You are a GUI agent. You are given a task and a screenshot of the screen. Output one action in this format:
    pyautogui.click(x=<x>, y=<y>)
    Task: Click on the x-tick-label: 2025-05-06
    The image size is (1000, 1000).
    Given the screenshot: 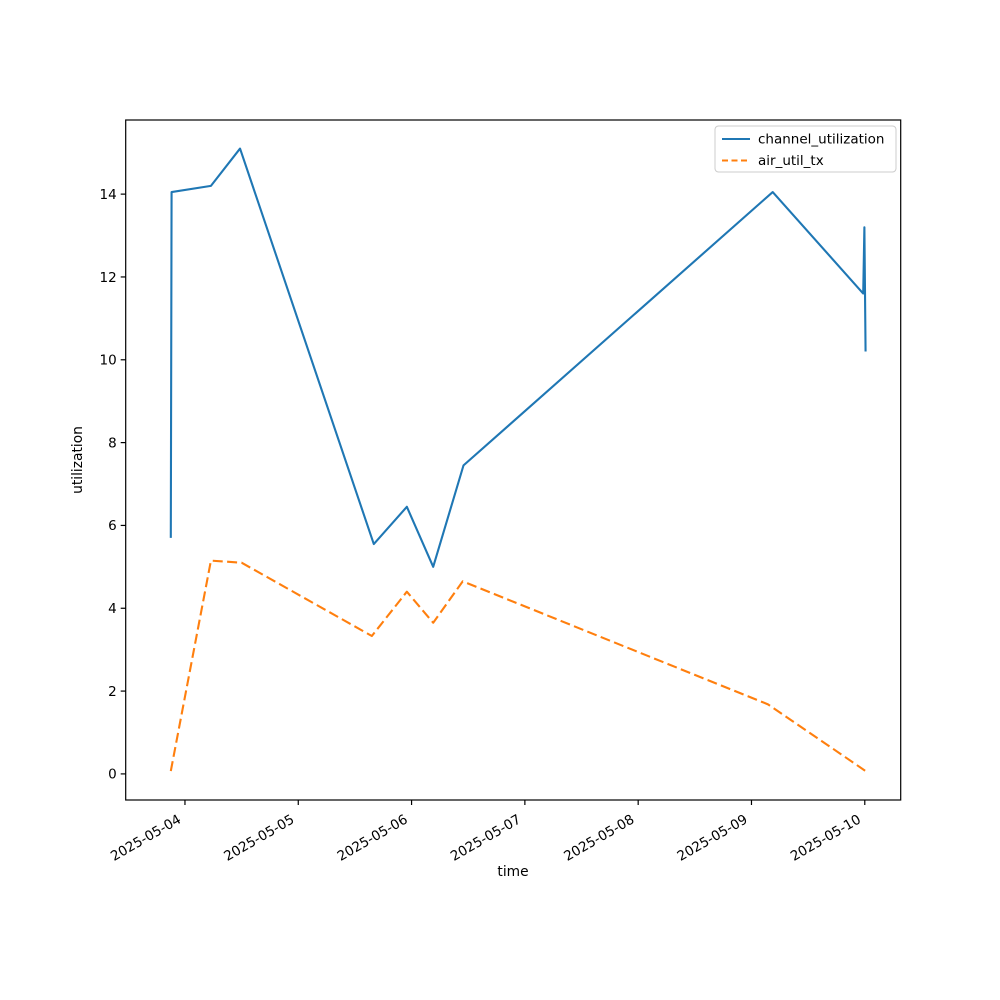 What is the action you would take?
    pyautogui.click(x=373, y=838)
    